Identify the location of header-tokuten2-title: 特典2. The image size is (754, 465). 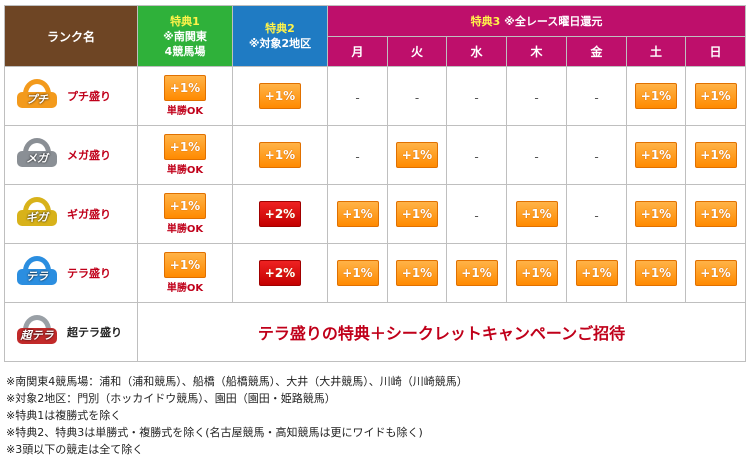
(280, 28).